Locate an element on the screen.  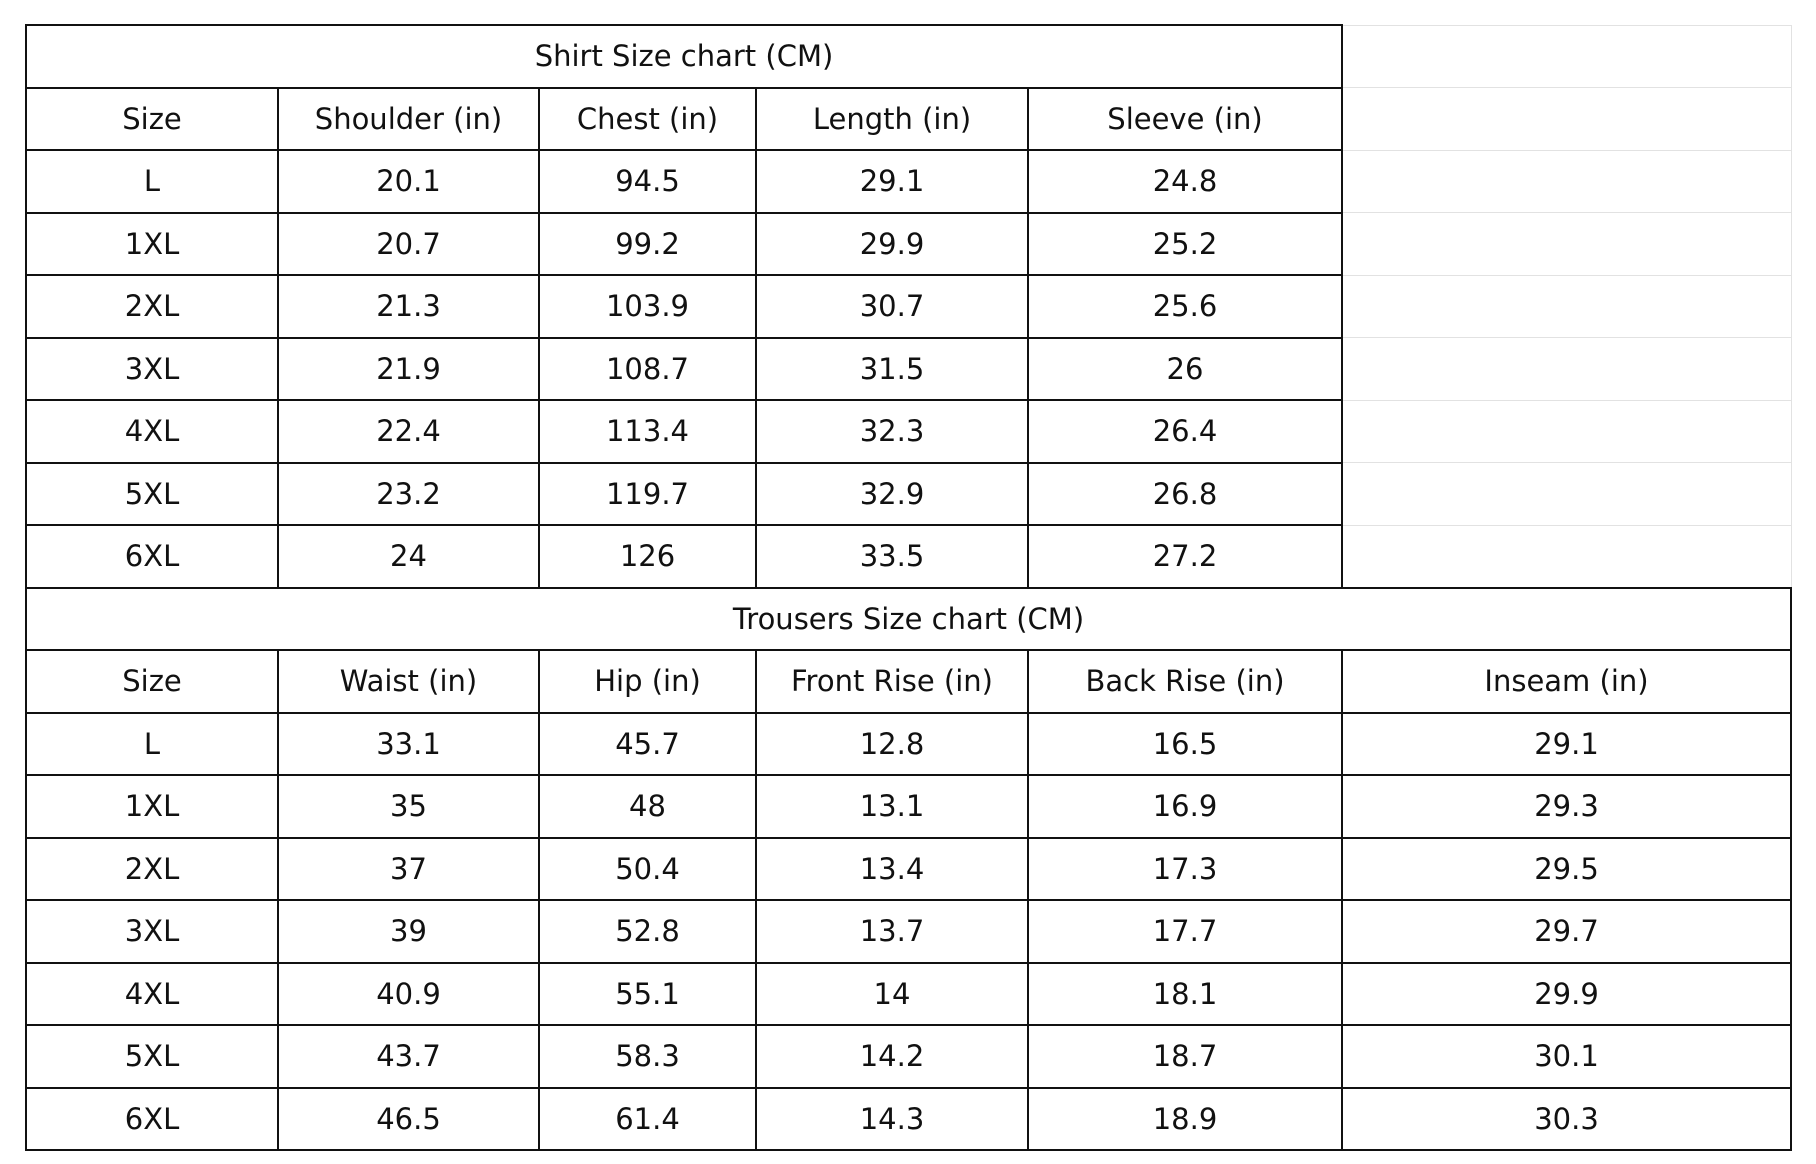
measurement-cell: 33.5 is located at coordinates (892, 556).